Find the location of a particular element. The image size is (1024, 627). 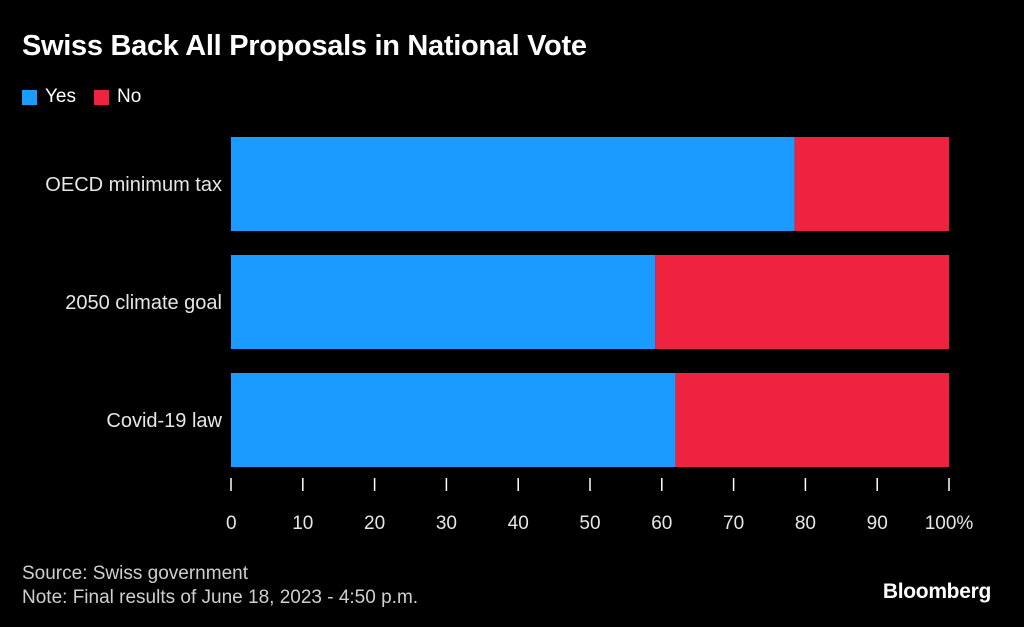

x-tick-label: 40 is located at coordinates (518, 523).